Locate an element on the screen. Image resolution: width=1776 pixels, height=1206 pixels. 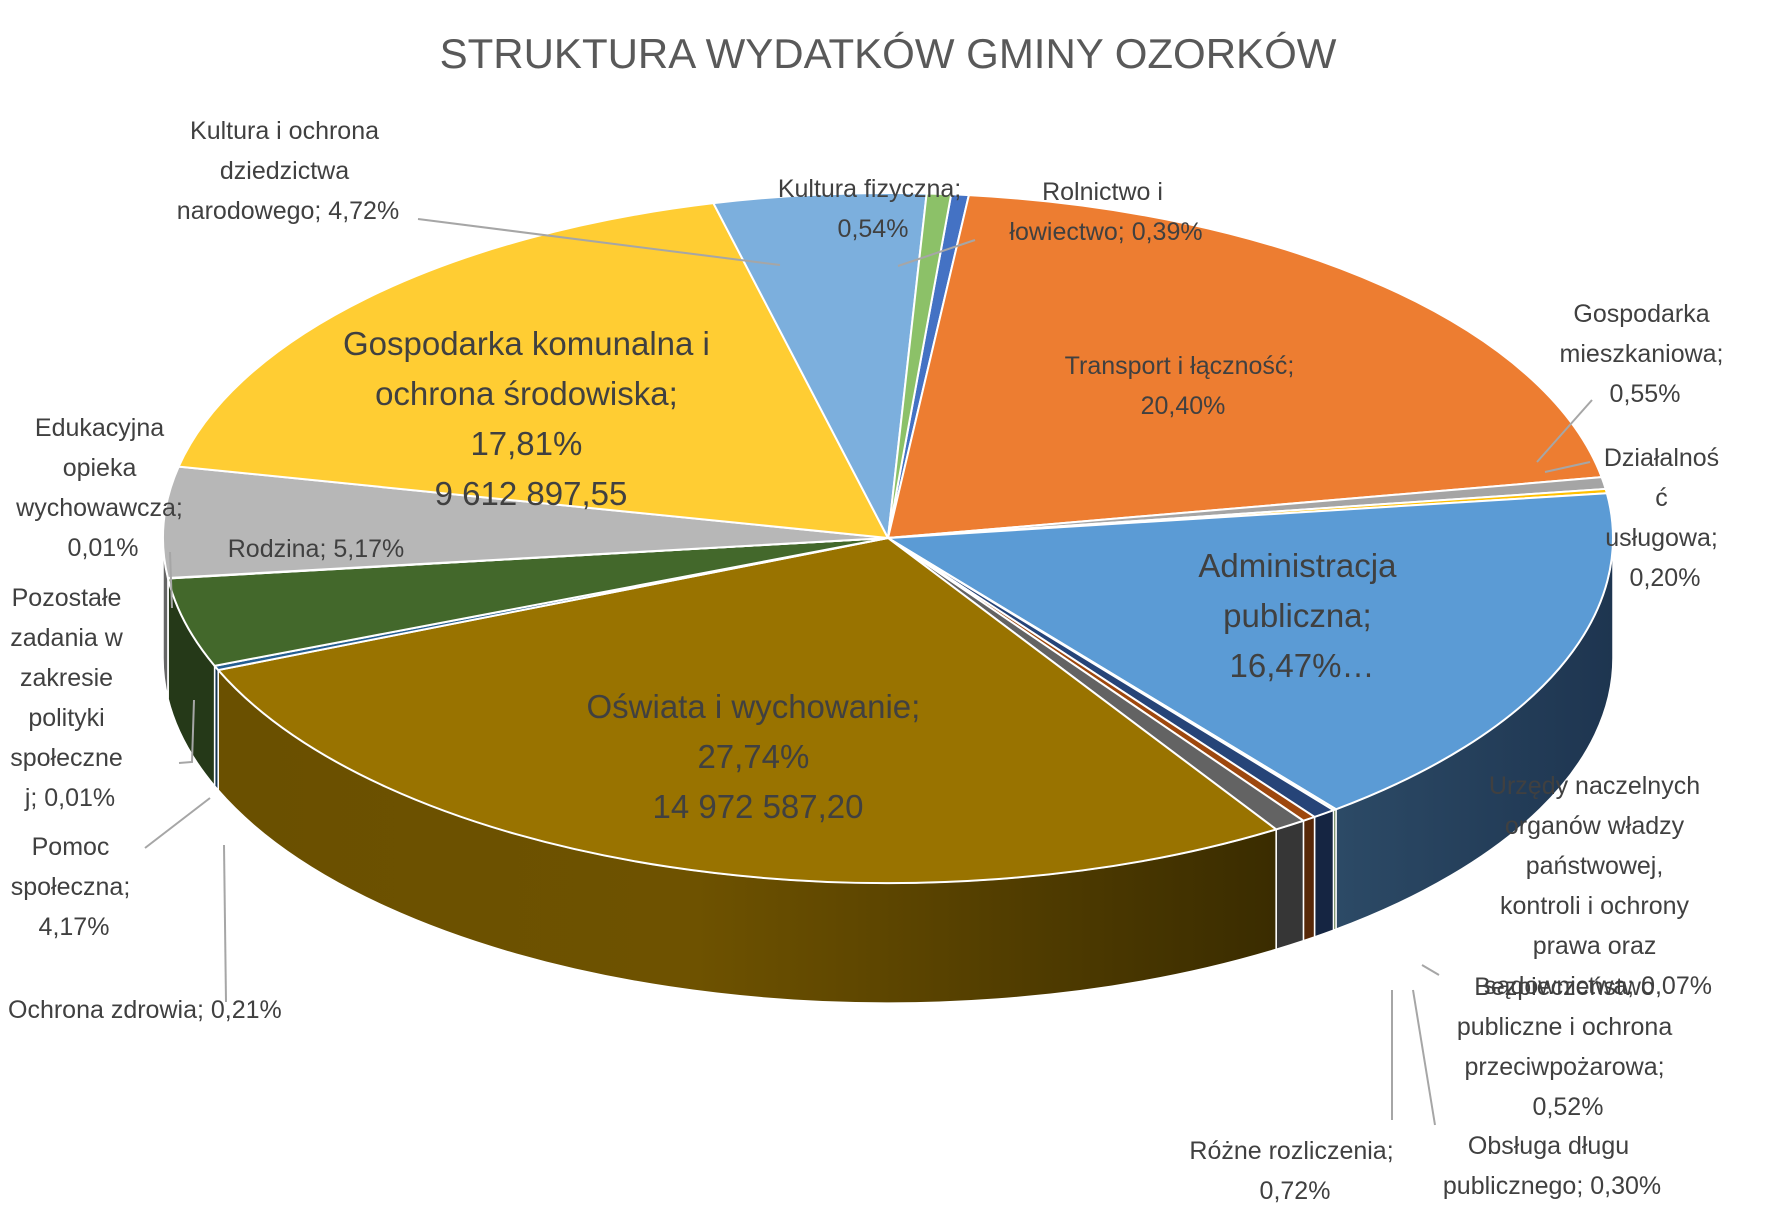
slice-kultura-fizyczna is located at coordinates (920, 365).